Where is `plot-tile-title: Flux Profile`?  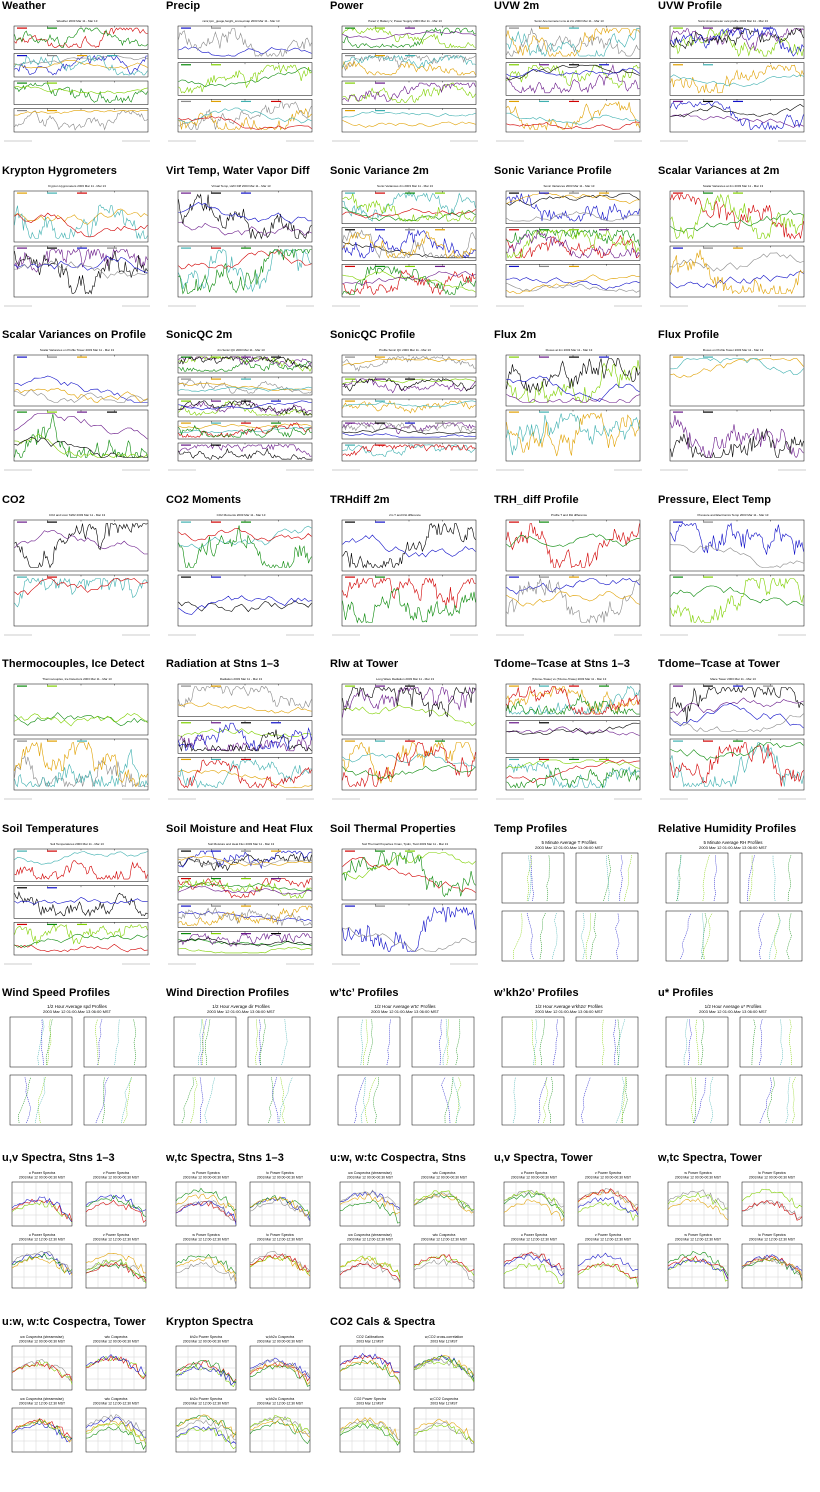
plot-tile-title: Flux Profile is located at coordinates (689, 335).